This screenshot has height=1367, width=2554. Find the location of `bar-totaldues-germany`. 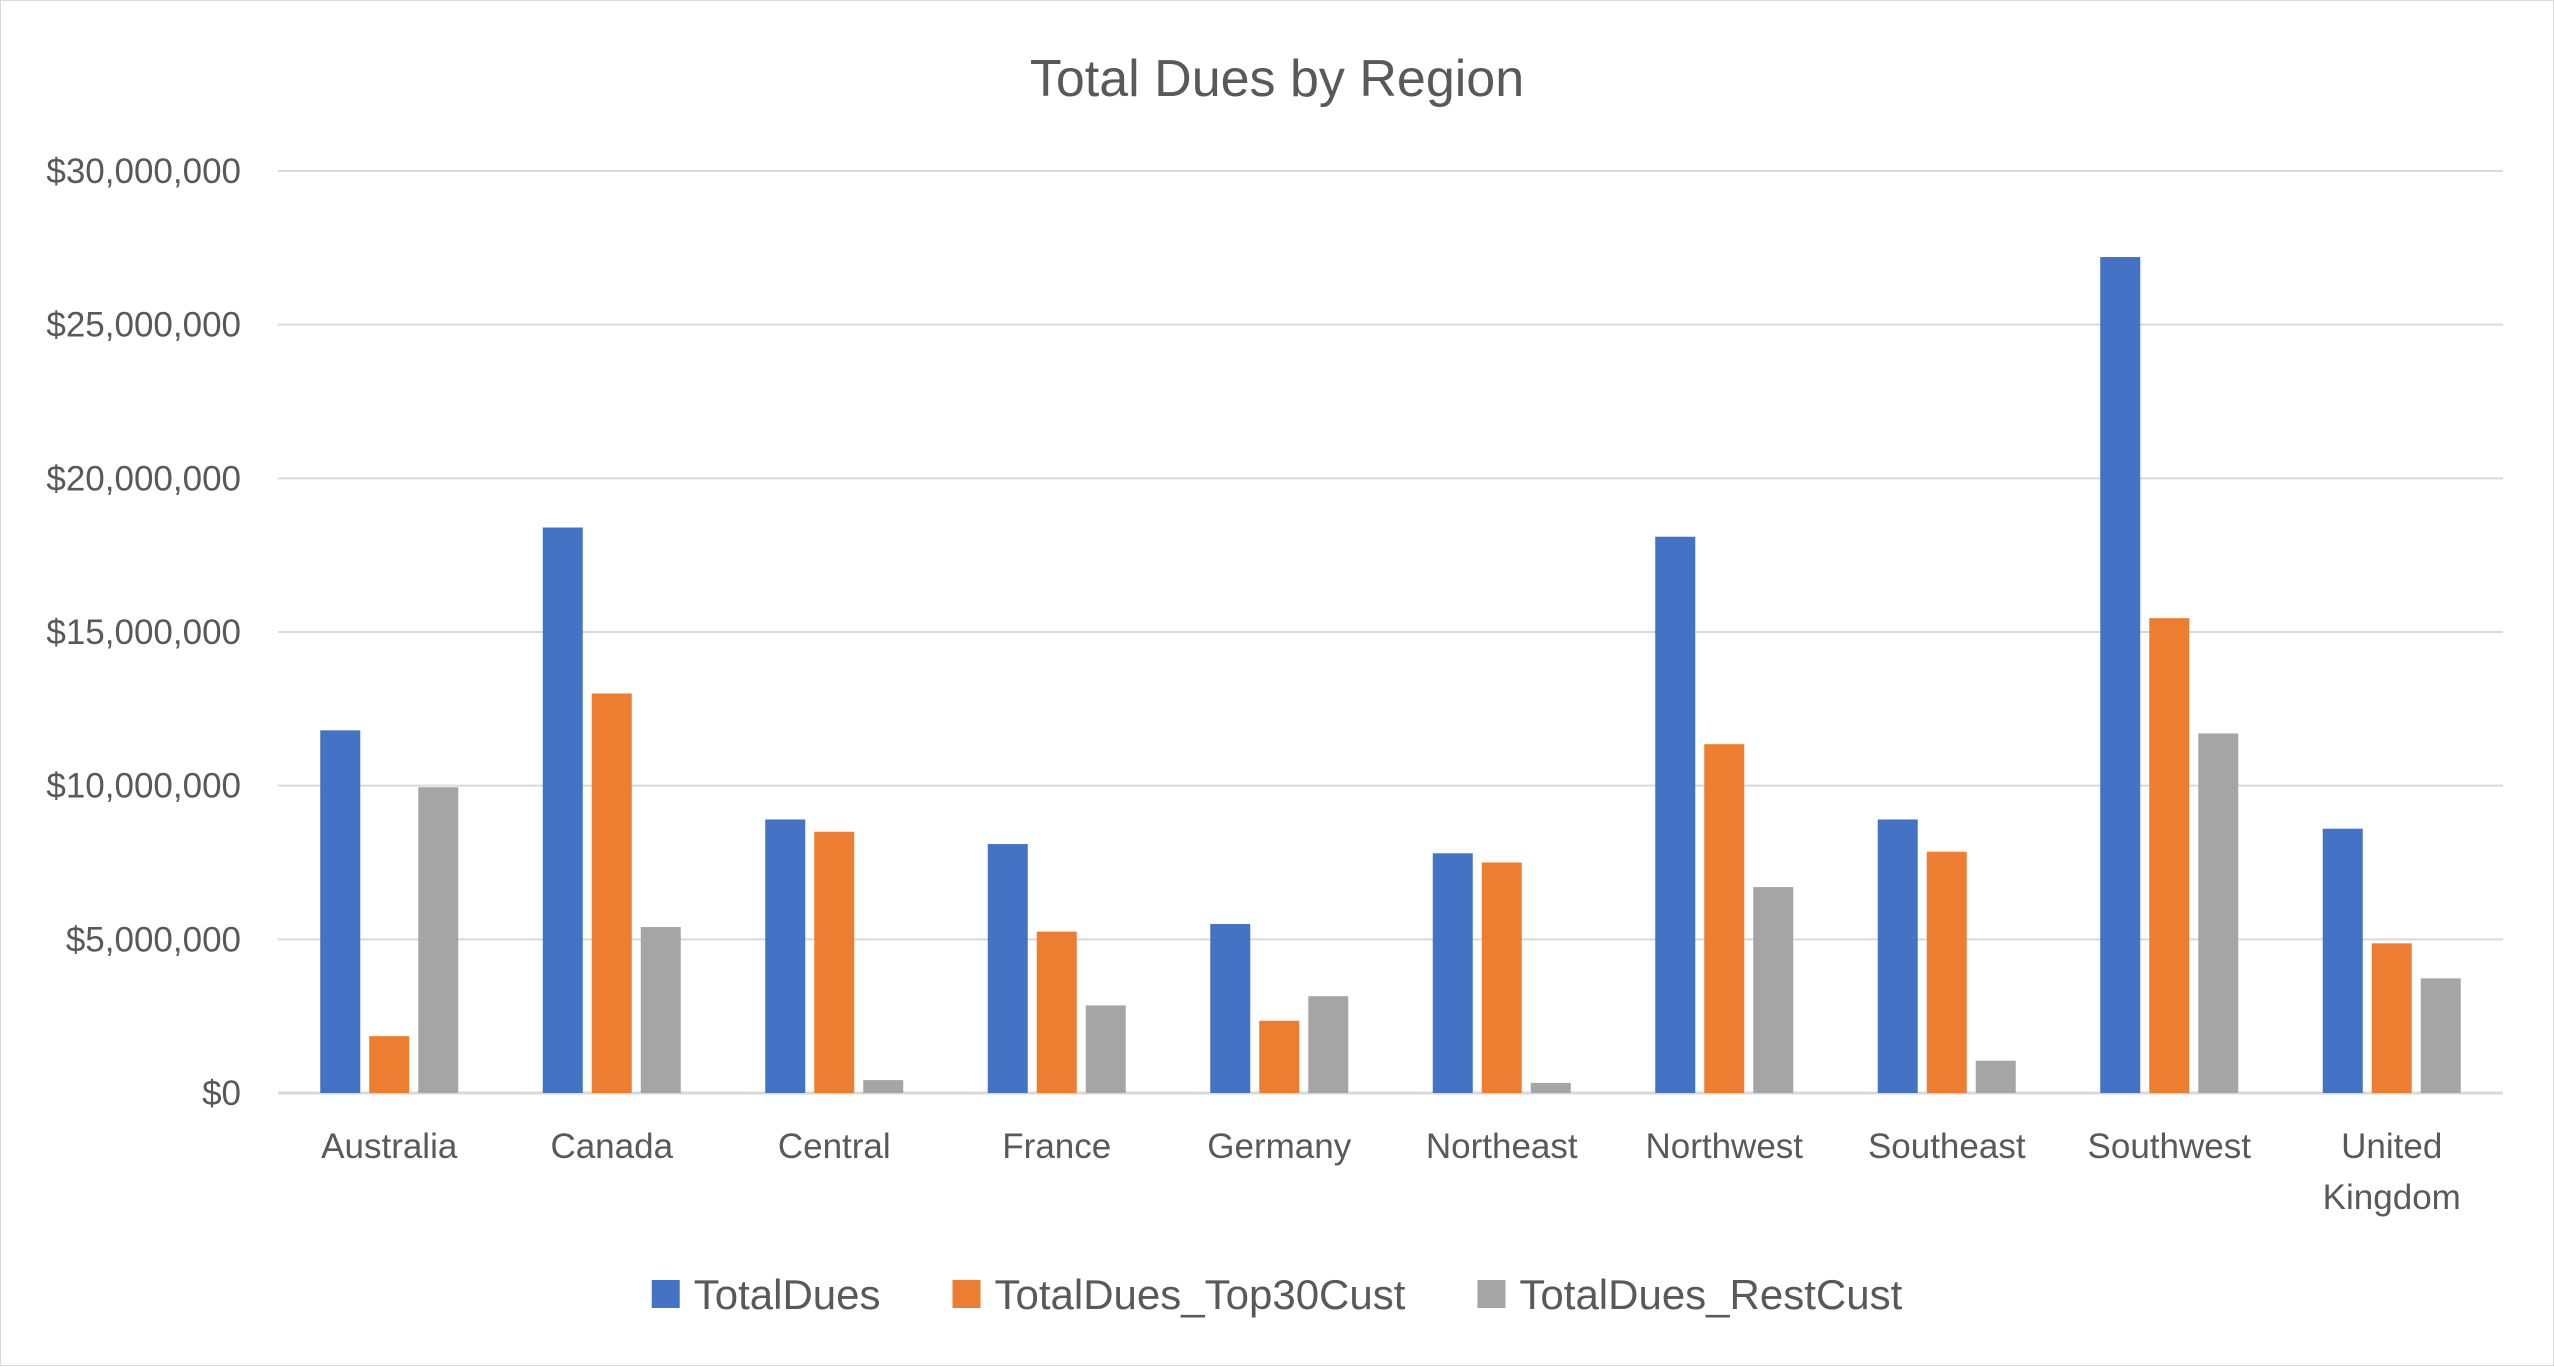

bar-totaldues-germany is located at coordinates (1230, 1008).